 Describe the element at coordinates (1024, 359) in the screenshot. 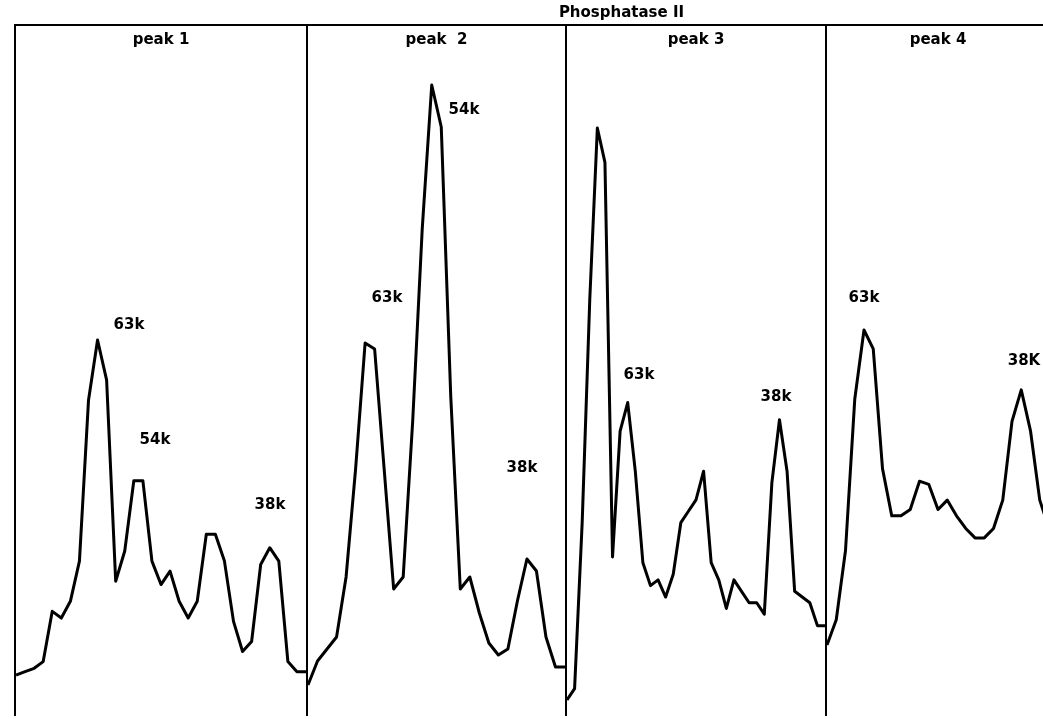

I see `annotation: 38K` at that location.